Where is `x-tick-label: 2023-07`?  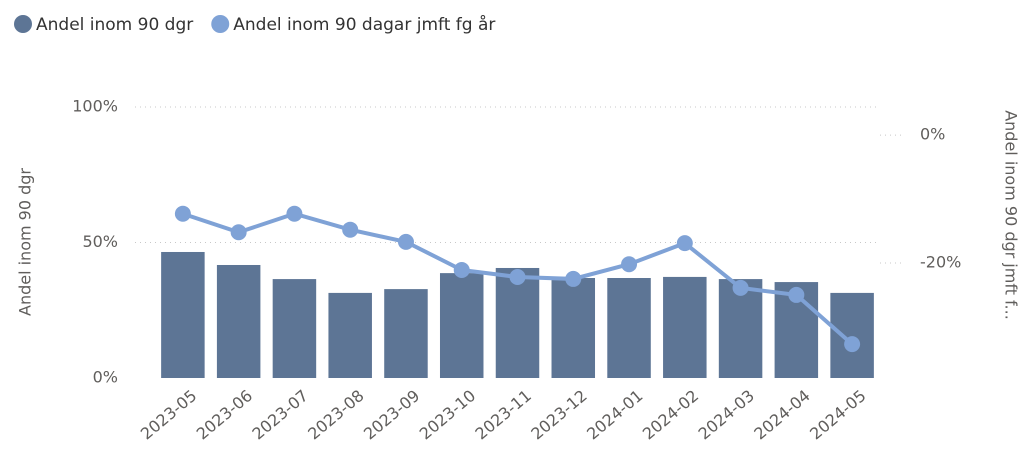 x-tick-label: 2023-07 is located at coordinates (279, 415).